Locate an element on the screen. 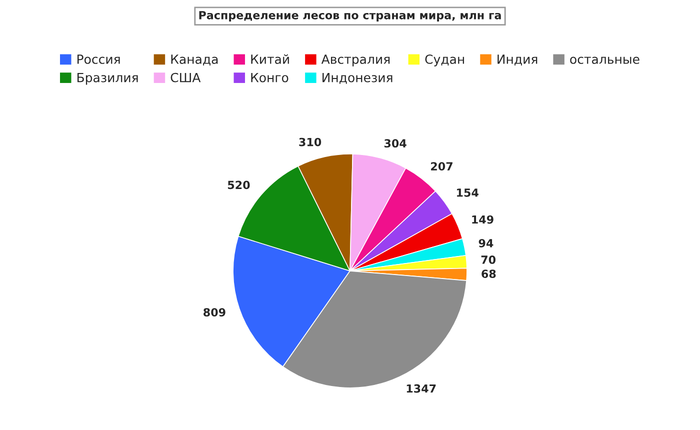  data-label: 207 is located at coordinates (441, 166).